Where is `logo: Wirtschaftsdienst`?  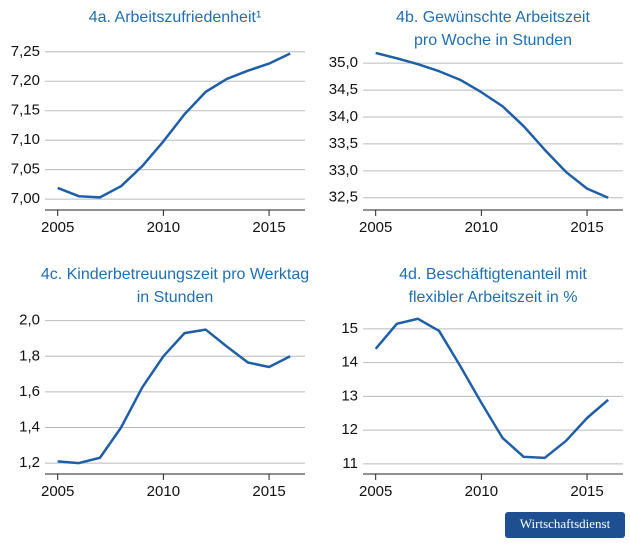 logo: Wirtschaftsdienst is located at coordinates (565, 523).